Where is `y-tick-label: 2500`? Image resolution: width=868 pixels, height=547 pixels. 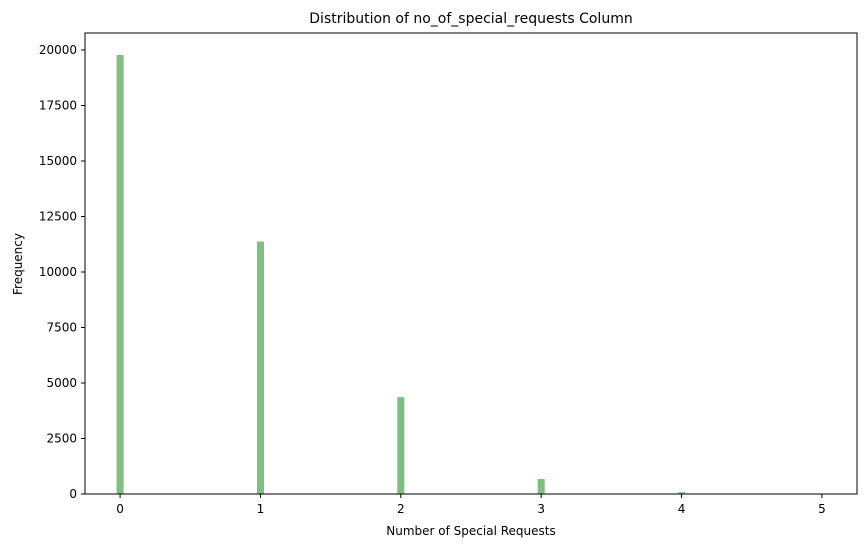
y-tick-label: 2500 is located at coordinates (61, 439).